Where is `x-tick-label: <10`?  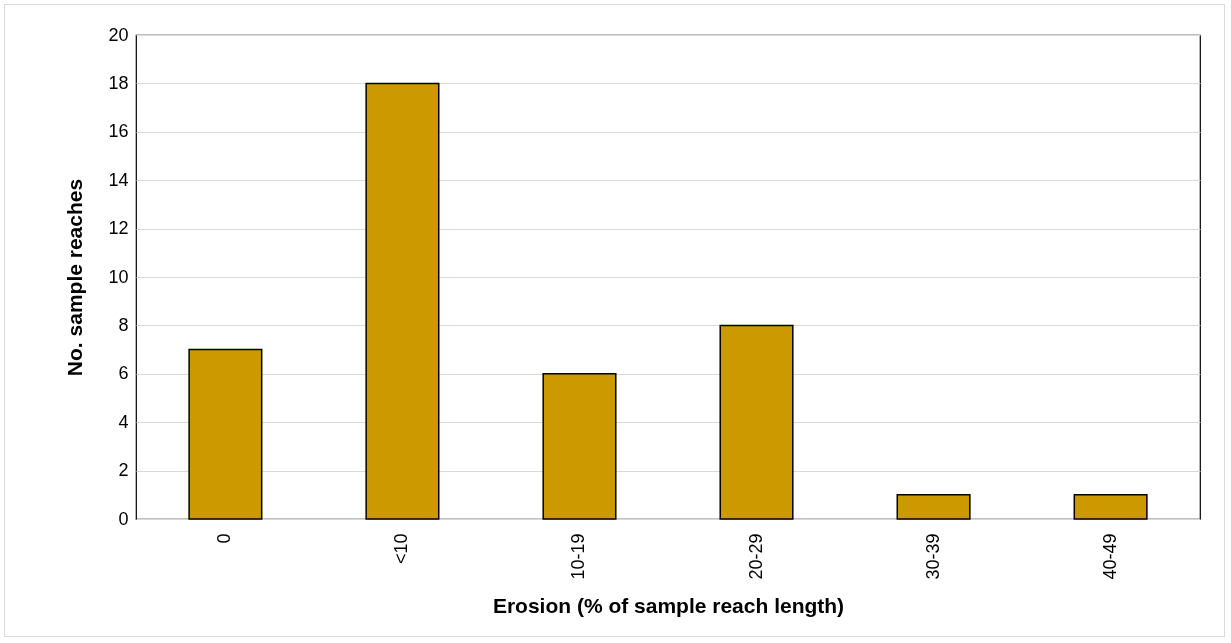
x-tick-label: <10 is located at coordinates (401, 549).